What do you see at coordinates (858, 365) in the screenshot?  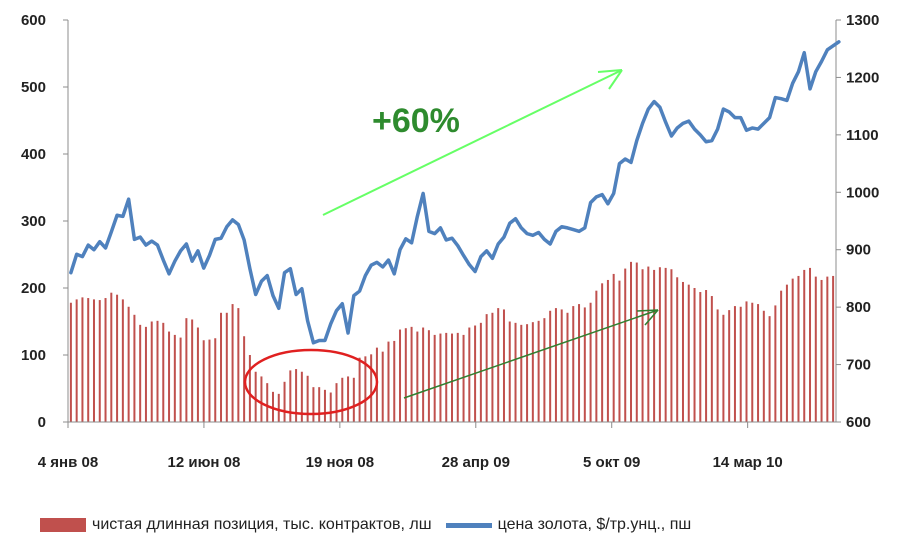 I see `y-tick-label-right: 700` at bounding box center [858, 365].